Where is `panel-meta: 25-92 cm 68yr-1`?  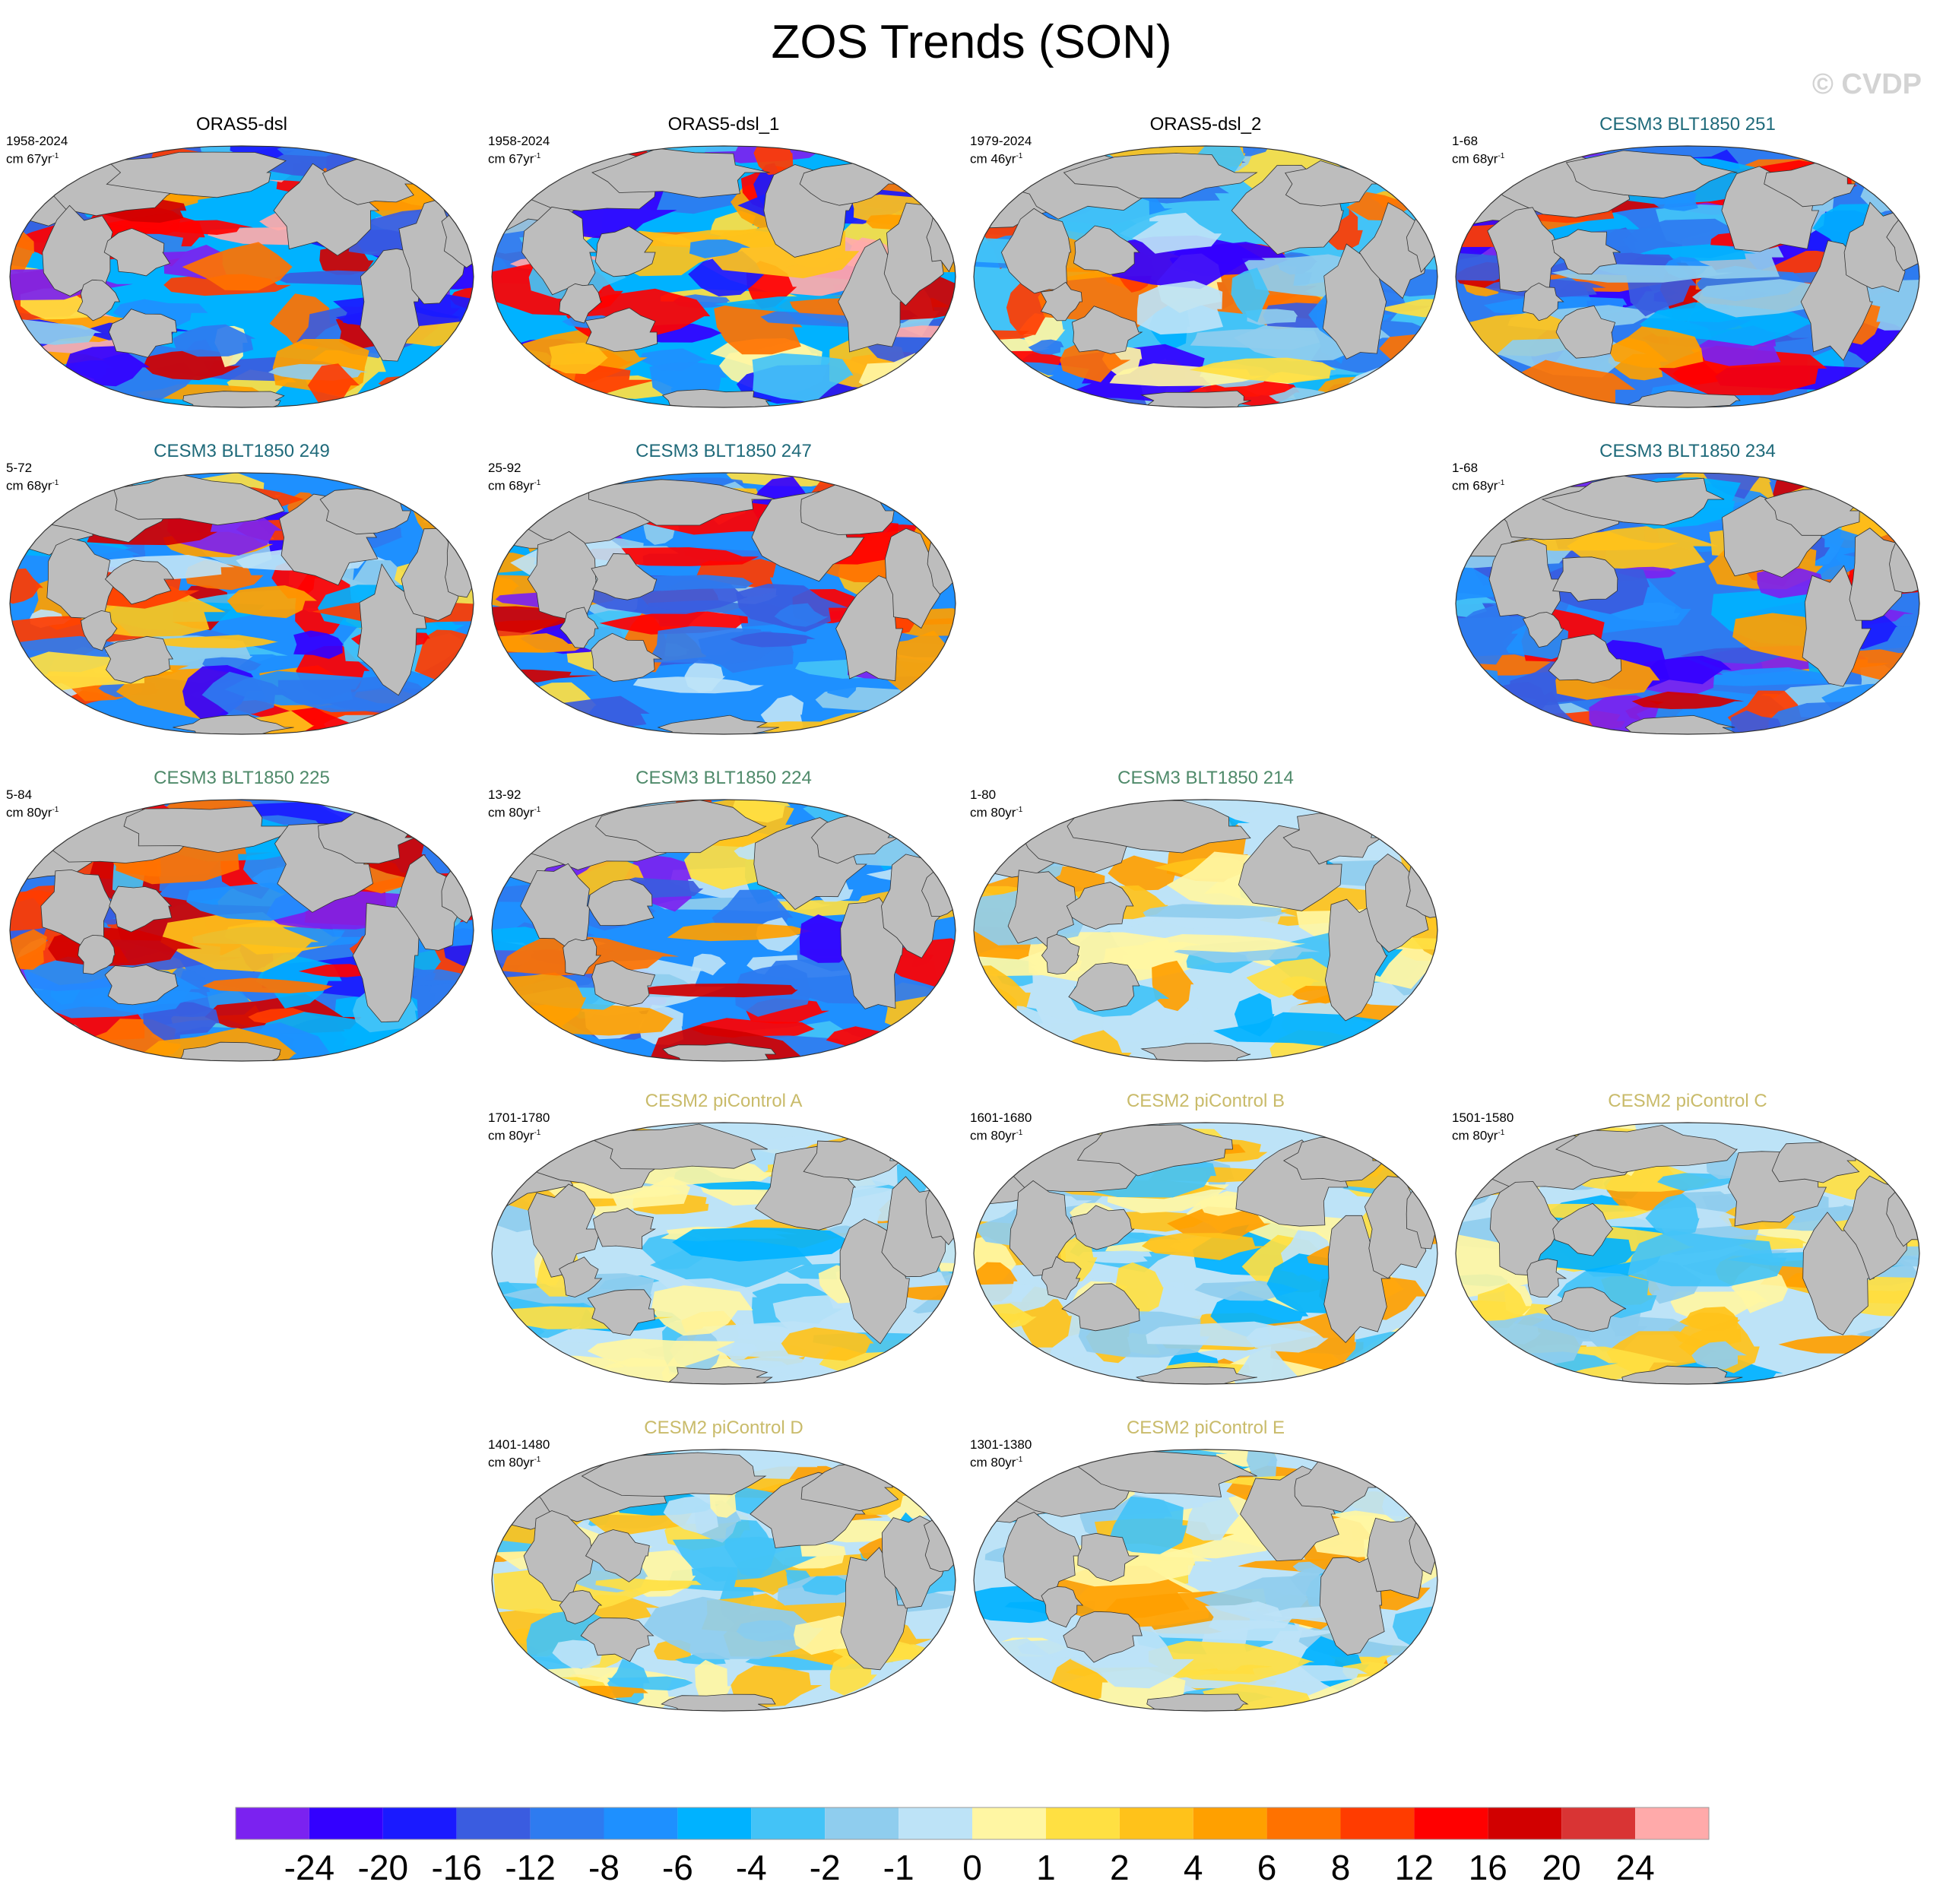 panel-meta: 25-92 cm 68yr-1 is located at coordinates (514, 477).